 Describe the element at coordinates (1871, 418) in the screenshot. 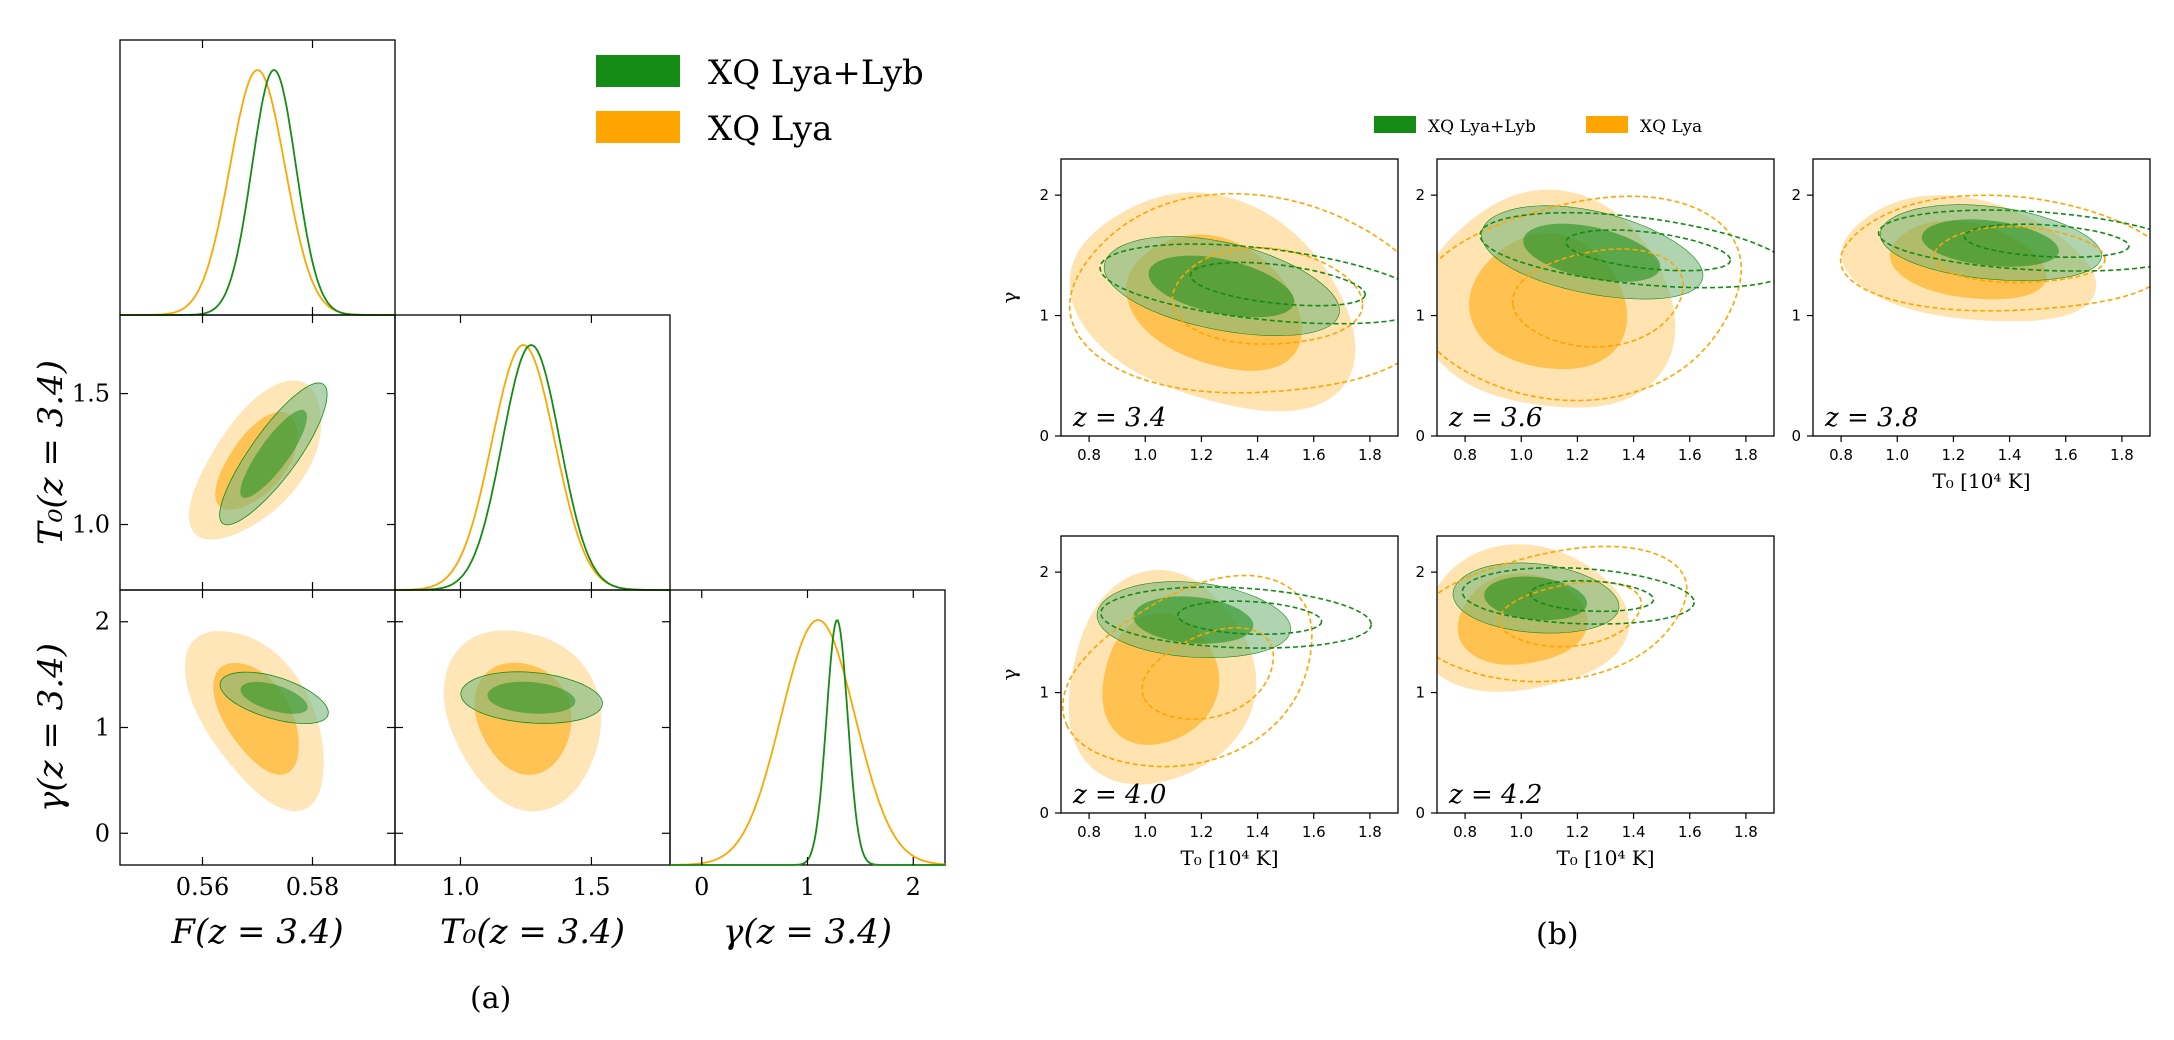

I see `redshift-label: z = 3.8` at that location.